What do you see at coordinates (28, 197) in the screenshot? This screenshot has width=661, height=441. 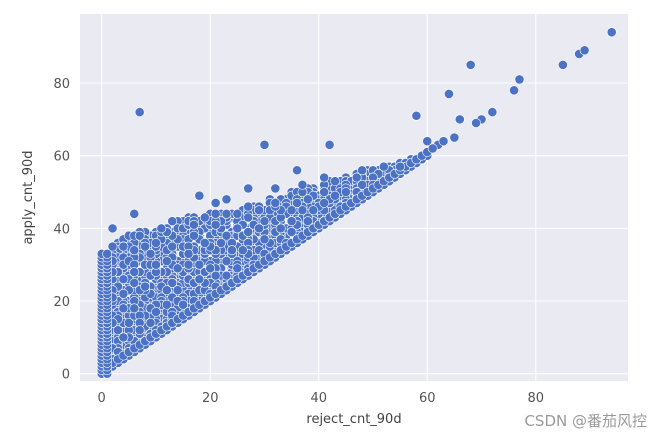 I see `y-axis-label: apply_cnt_90d` at bounding box center [28, 197].